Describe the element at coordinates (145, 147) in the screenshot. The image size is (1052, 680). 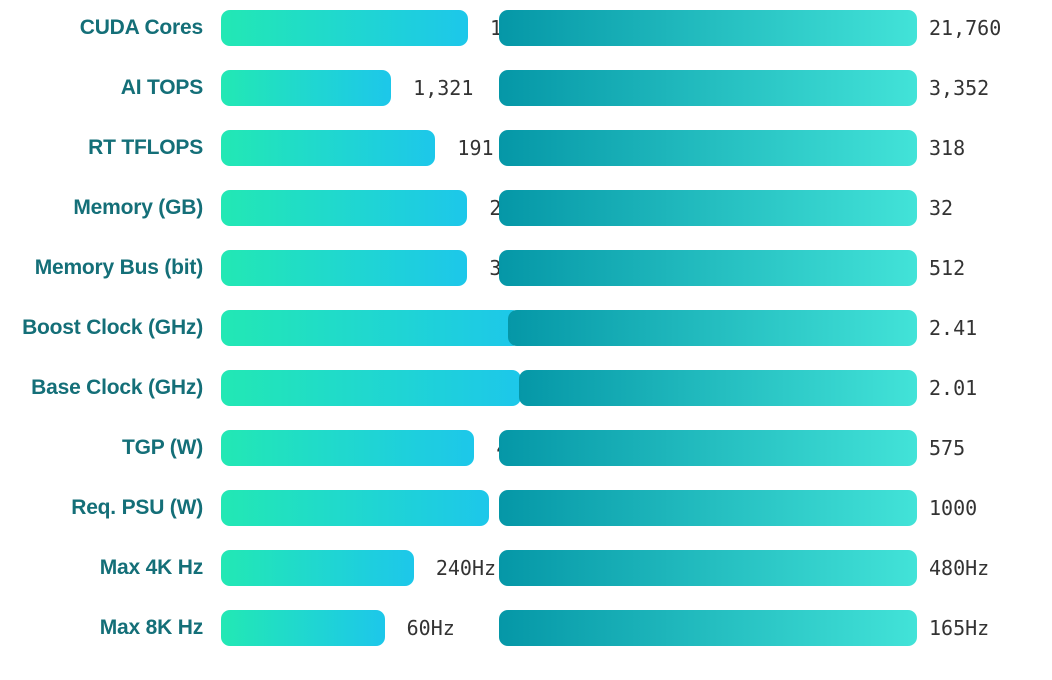
I see `category-label: RT TFLOPS` at that location.